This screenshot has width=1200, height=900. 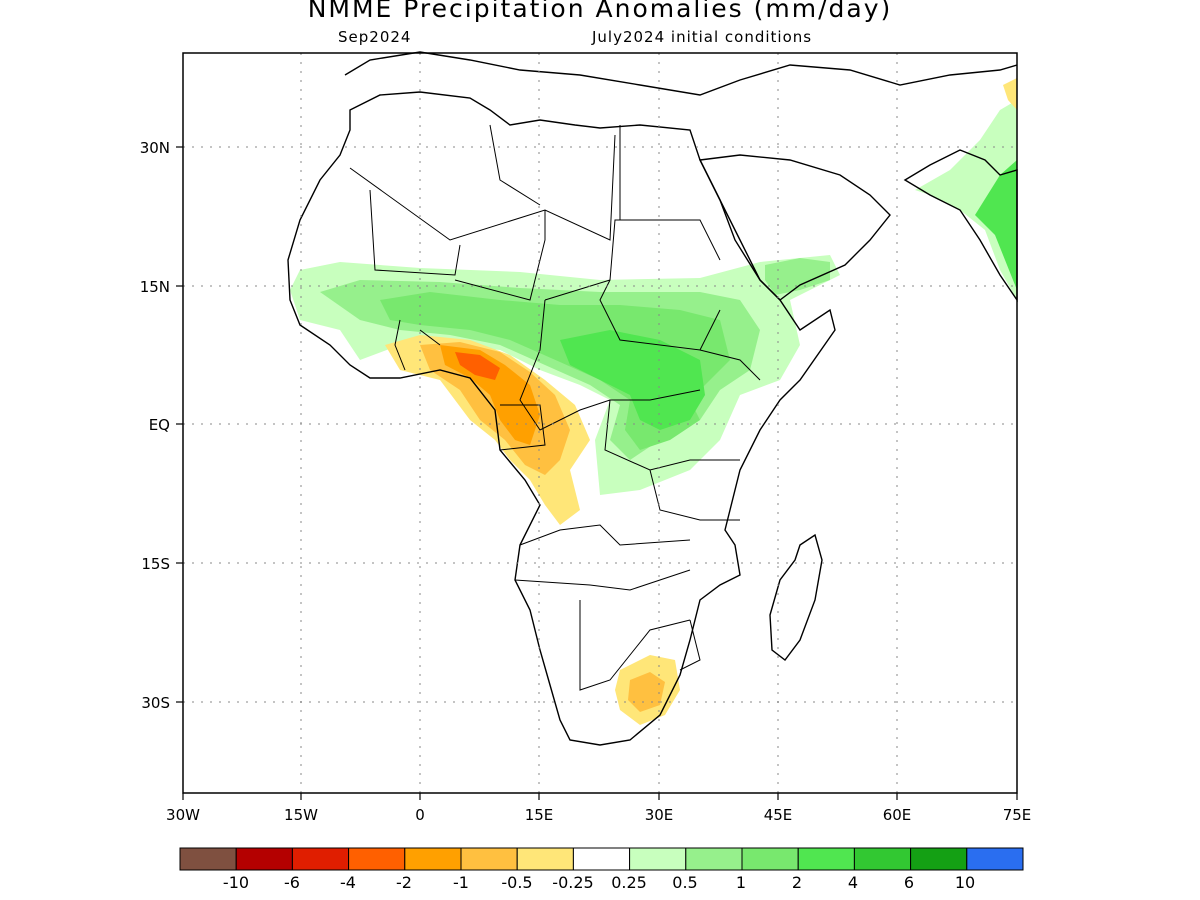 What do you see at coordinates (404, 882) in the screenshot?
I see `colorbar-label: -2` at bounding box center [404, 882].